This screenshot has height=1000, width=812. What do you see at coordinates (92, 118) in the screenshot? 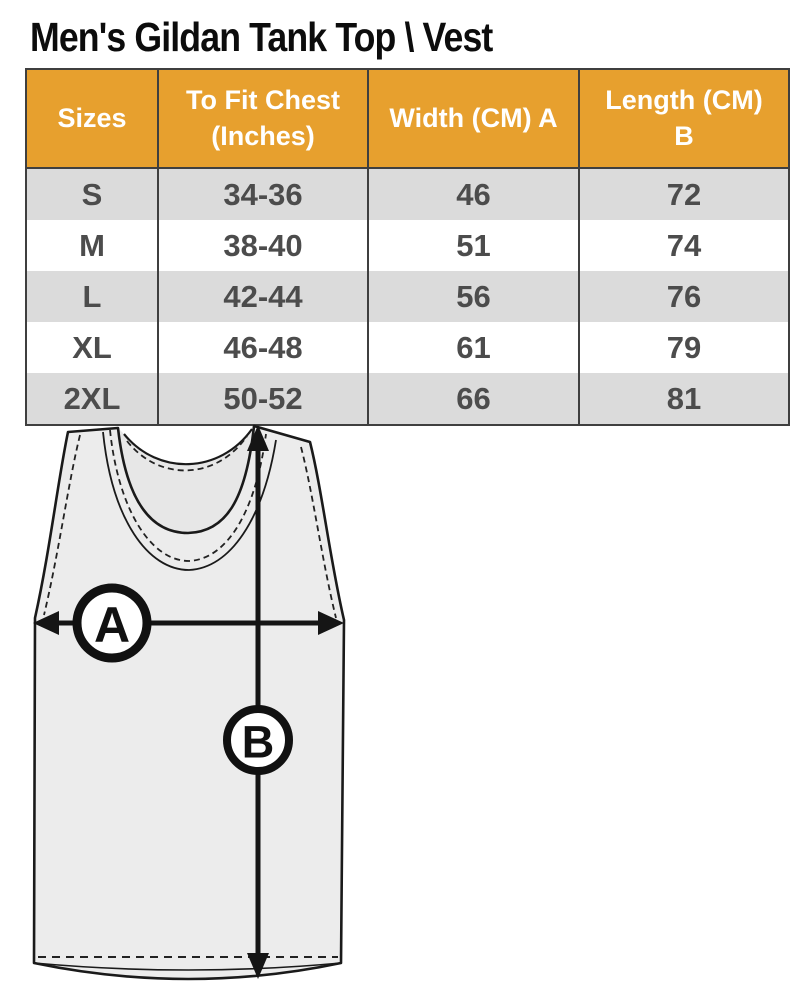
I see `header-sizes: Sizes` at bounding box center [92, 118].